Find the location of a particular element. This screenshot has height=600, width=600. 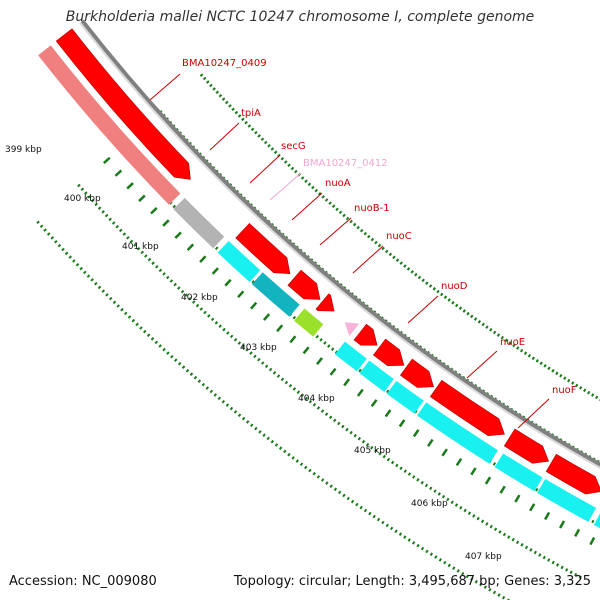

bma-0412-label: BMA10247_0412 is located at coordinates (345, 163).